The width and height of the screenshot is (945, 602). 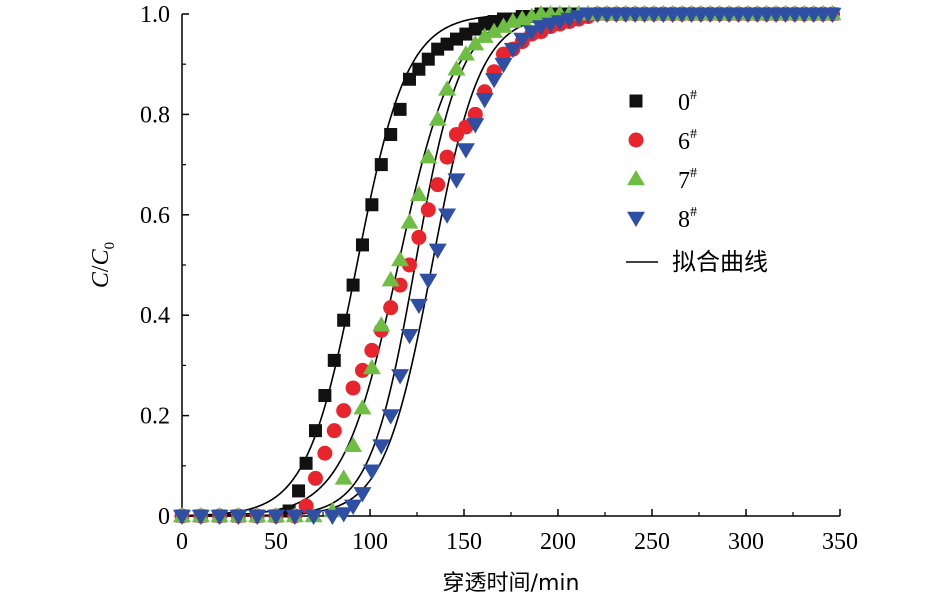 What do you see at coordinates (511, 583) in the screenshot?
I see `x-axis-label: 穿透时间/min` at bounding box center [511, 583].